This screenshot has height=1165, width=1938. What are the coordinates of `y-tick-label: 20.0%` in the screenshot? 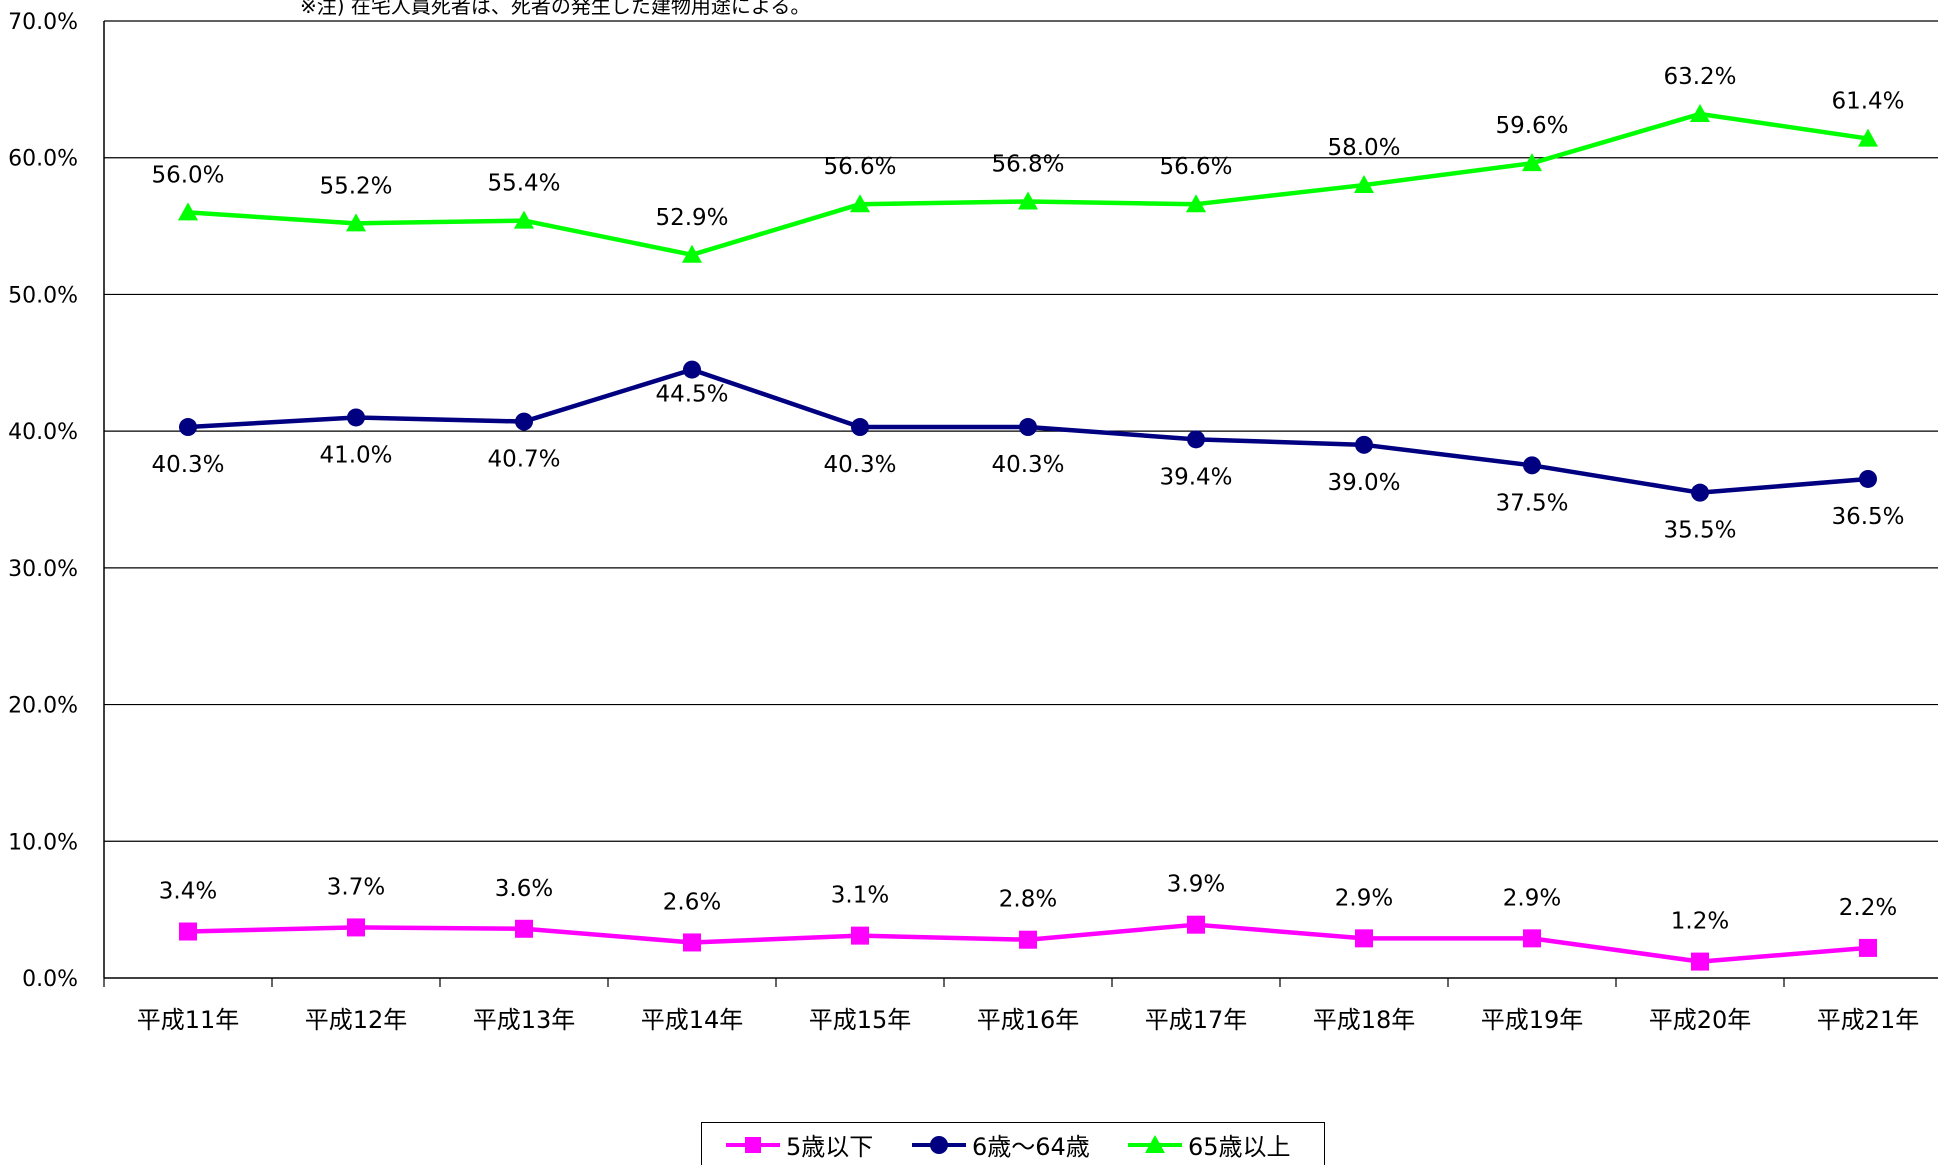 It's located at (43, 706).